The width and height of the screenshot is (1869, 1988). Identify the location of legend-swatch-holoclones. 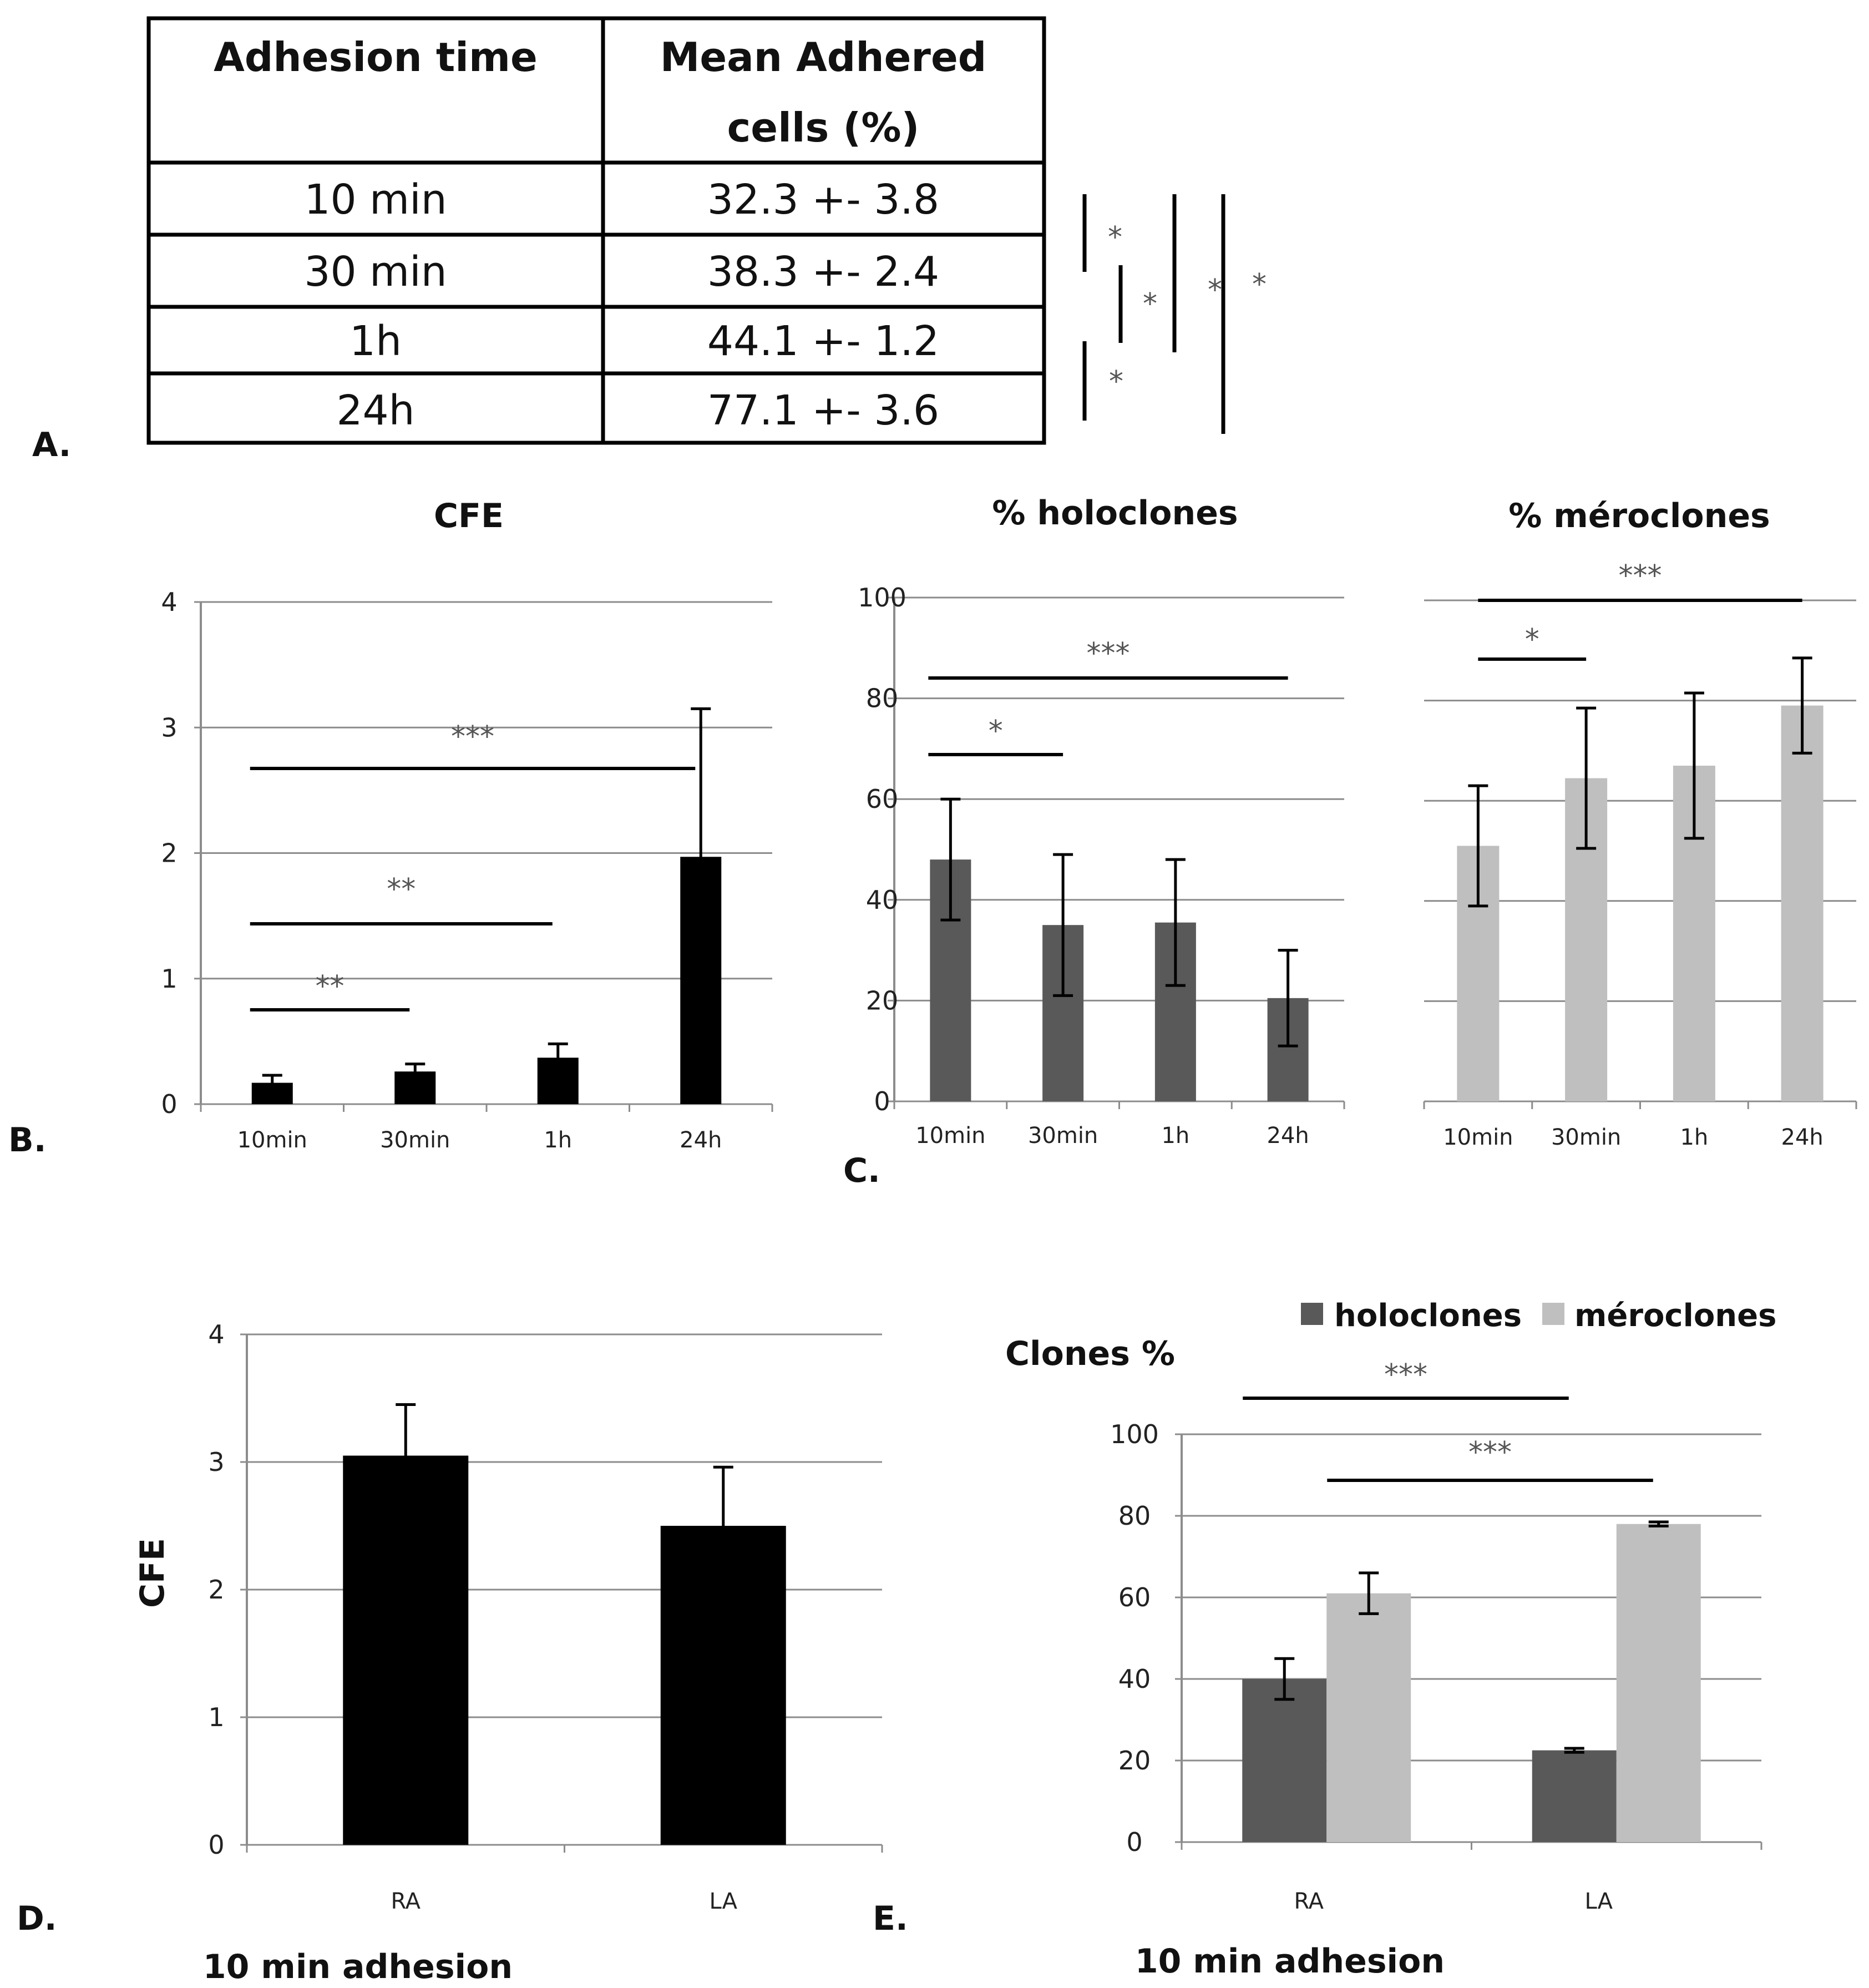
(1312, 1314).